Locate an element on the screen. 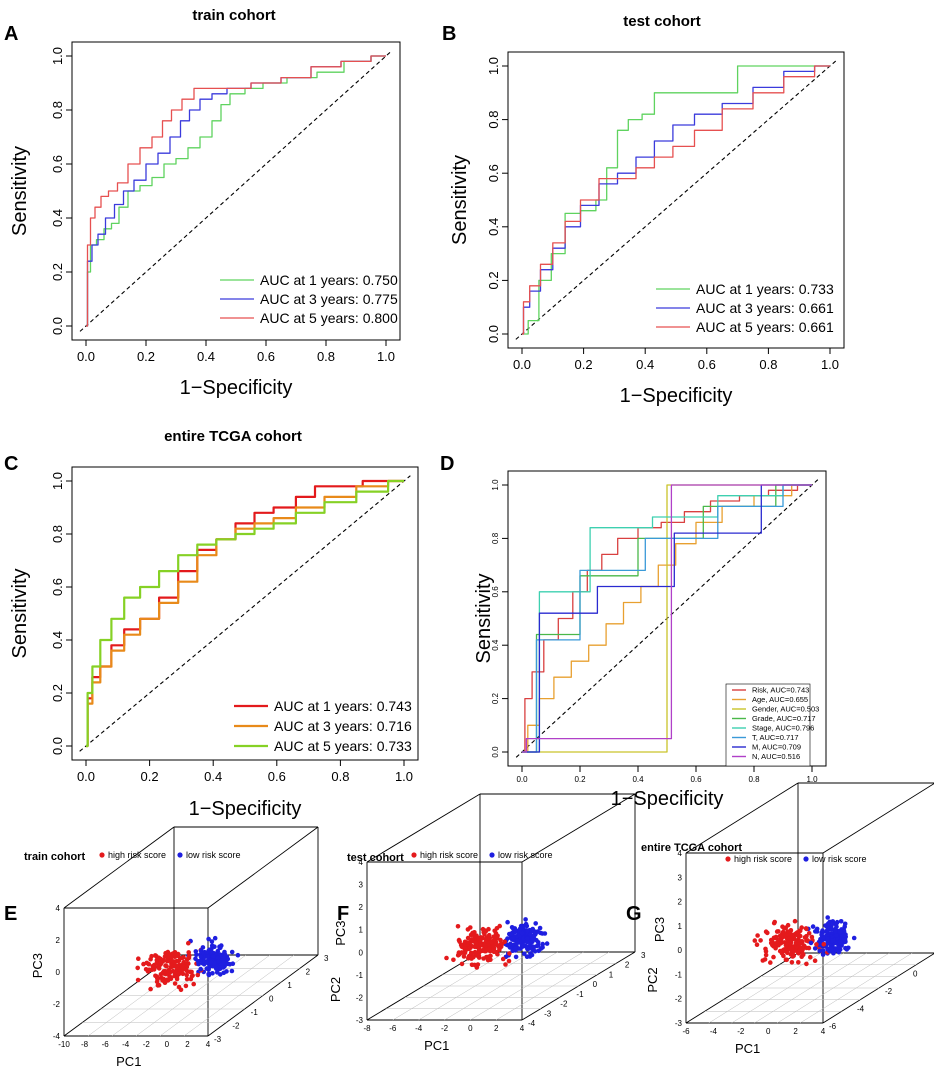  legend-label: AUC at 1 years: 0.733 is located at coordinates (765, 289).